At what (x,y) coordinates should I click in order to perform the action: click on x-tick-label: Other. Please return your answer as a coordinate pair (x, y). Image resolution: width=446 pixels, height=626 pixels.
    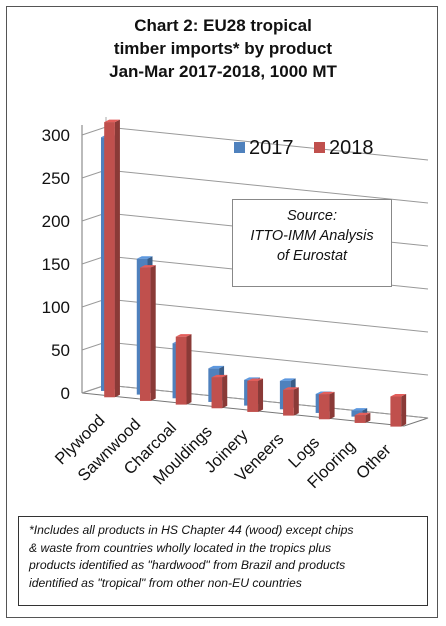
    Looking at the image, I should click on (374, 462).